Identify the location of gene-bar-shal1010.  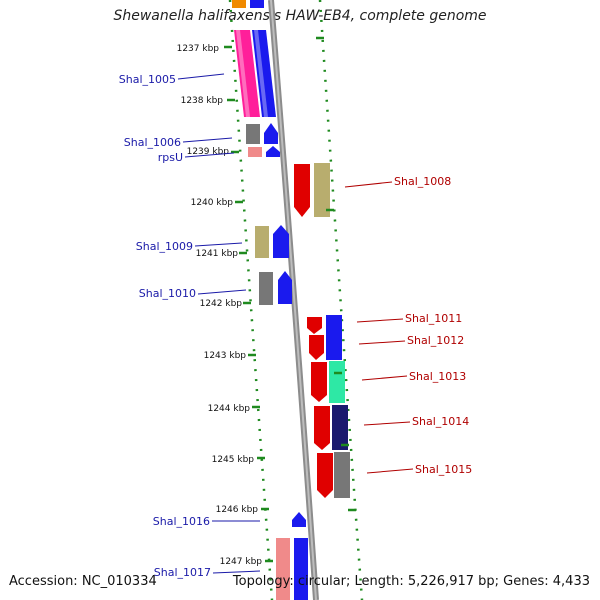
(266, 288).